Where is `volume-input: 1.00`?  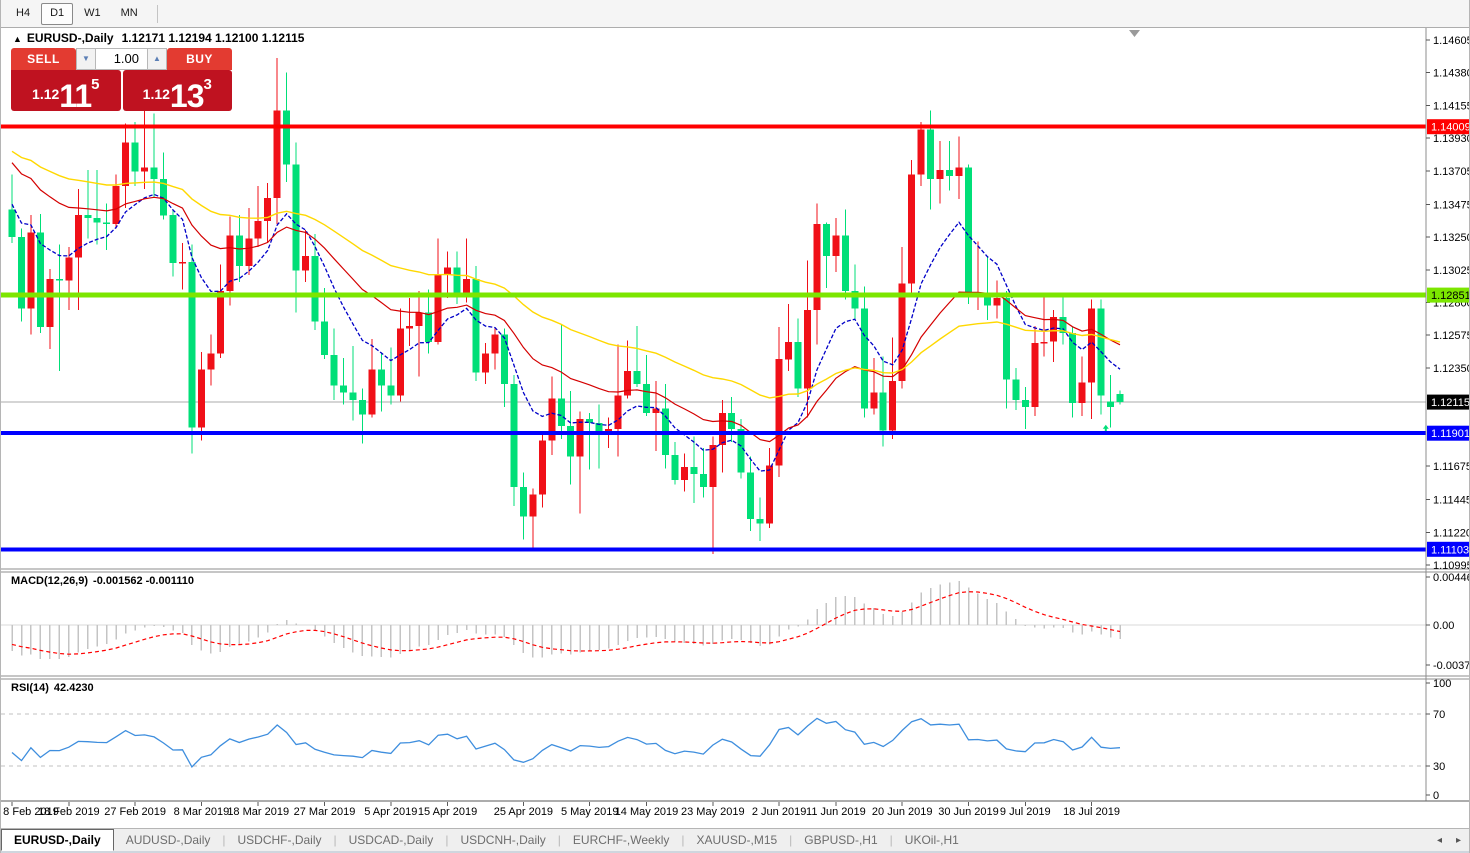
volume-input: 1.00 is located at coordinates (121, 59).